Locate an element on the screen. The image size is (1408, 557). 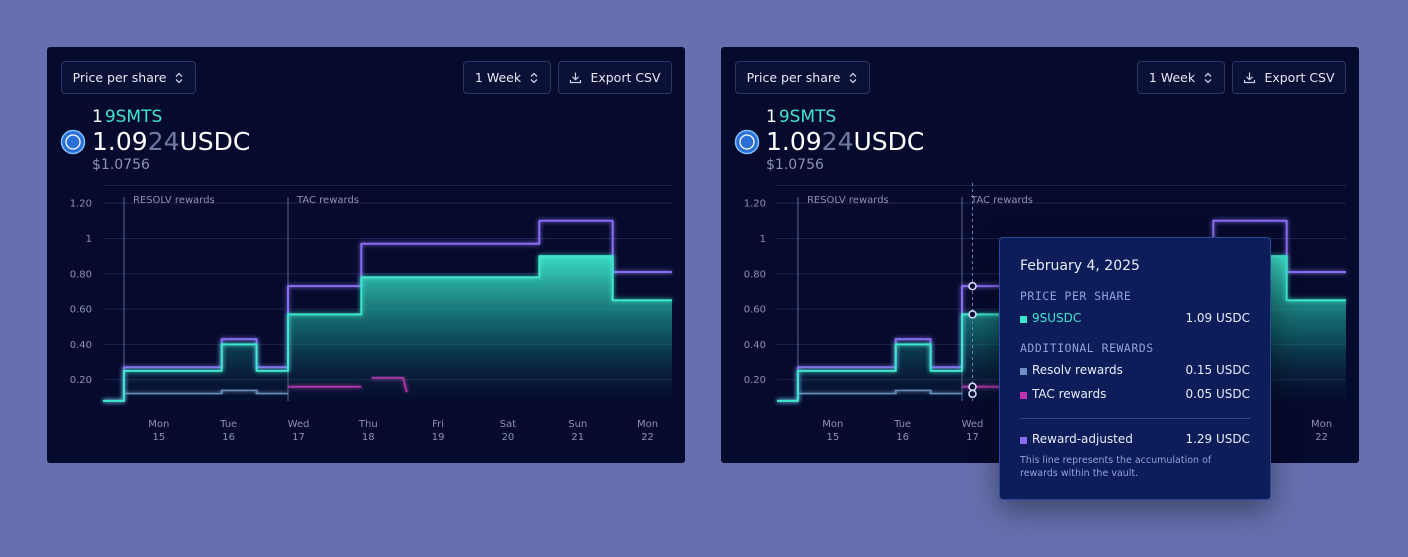
x-tick-line: 20 is located at coordinates (508, 437).